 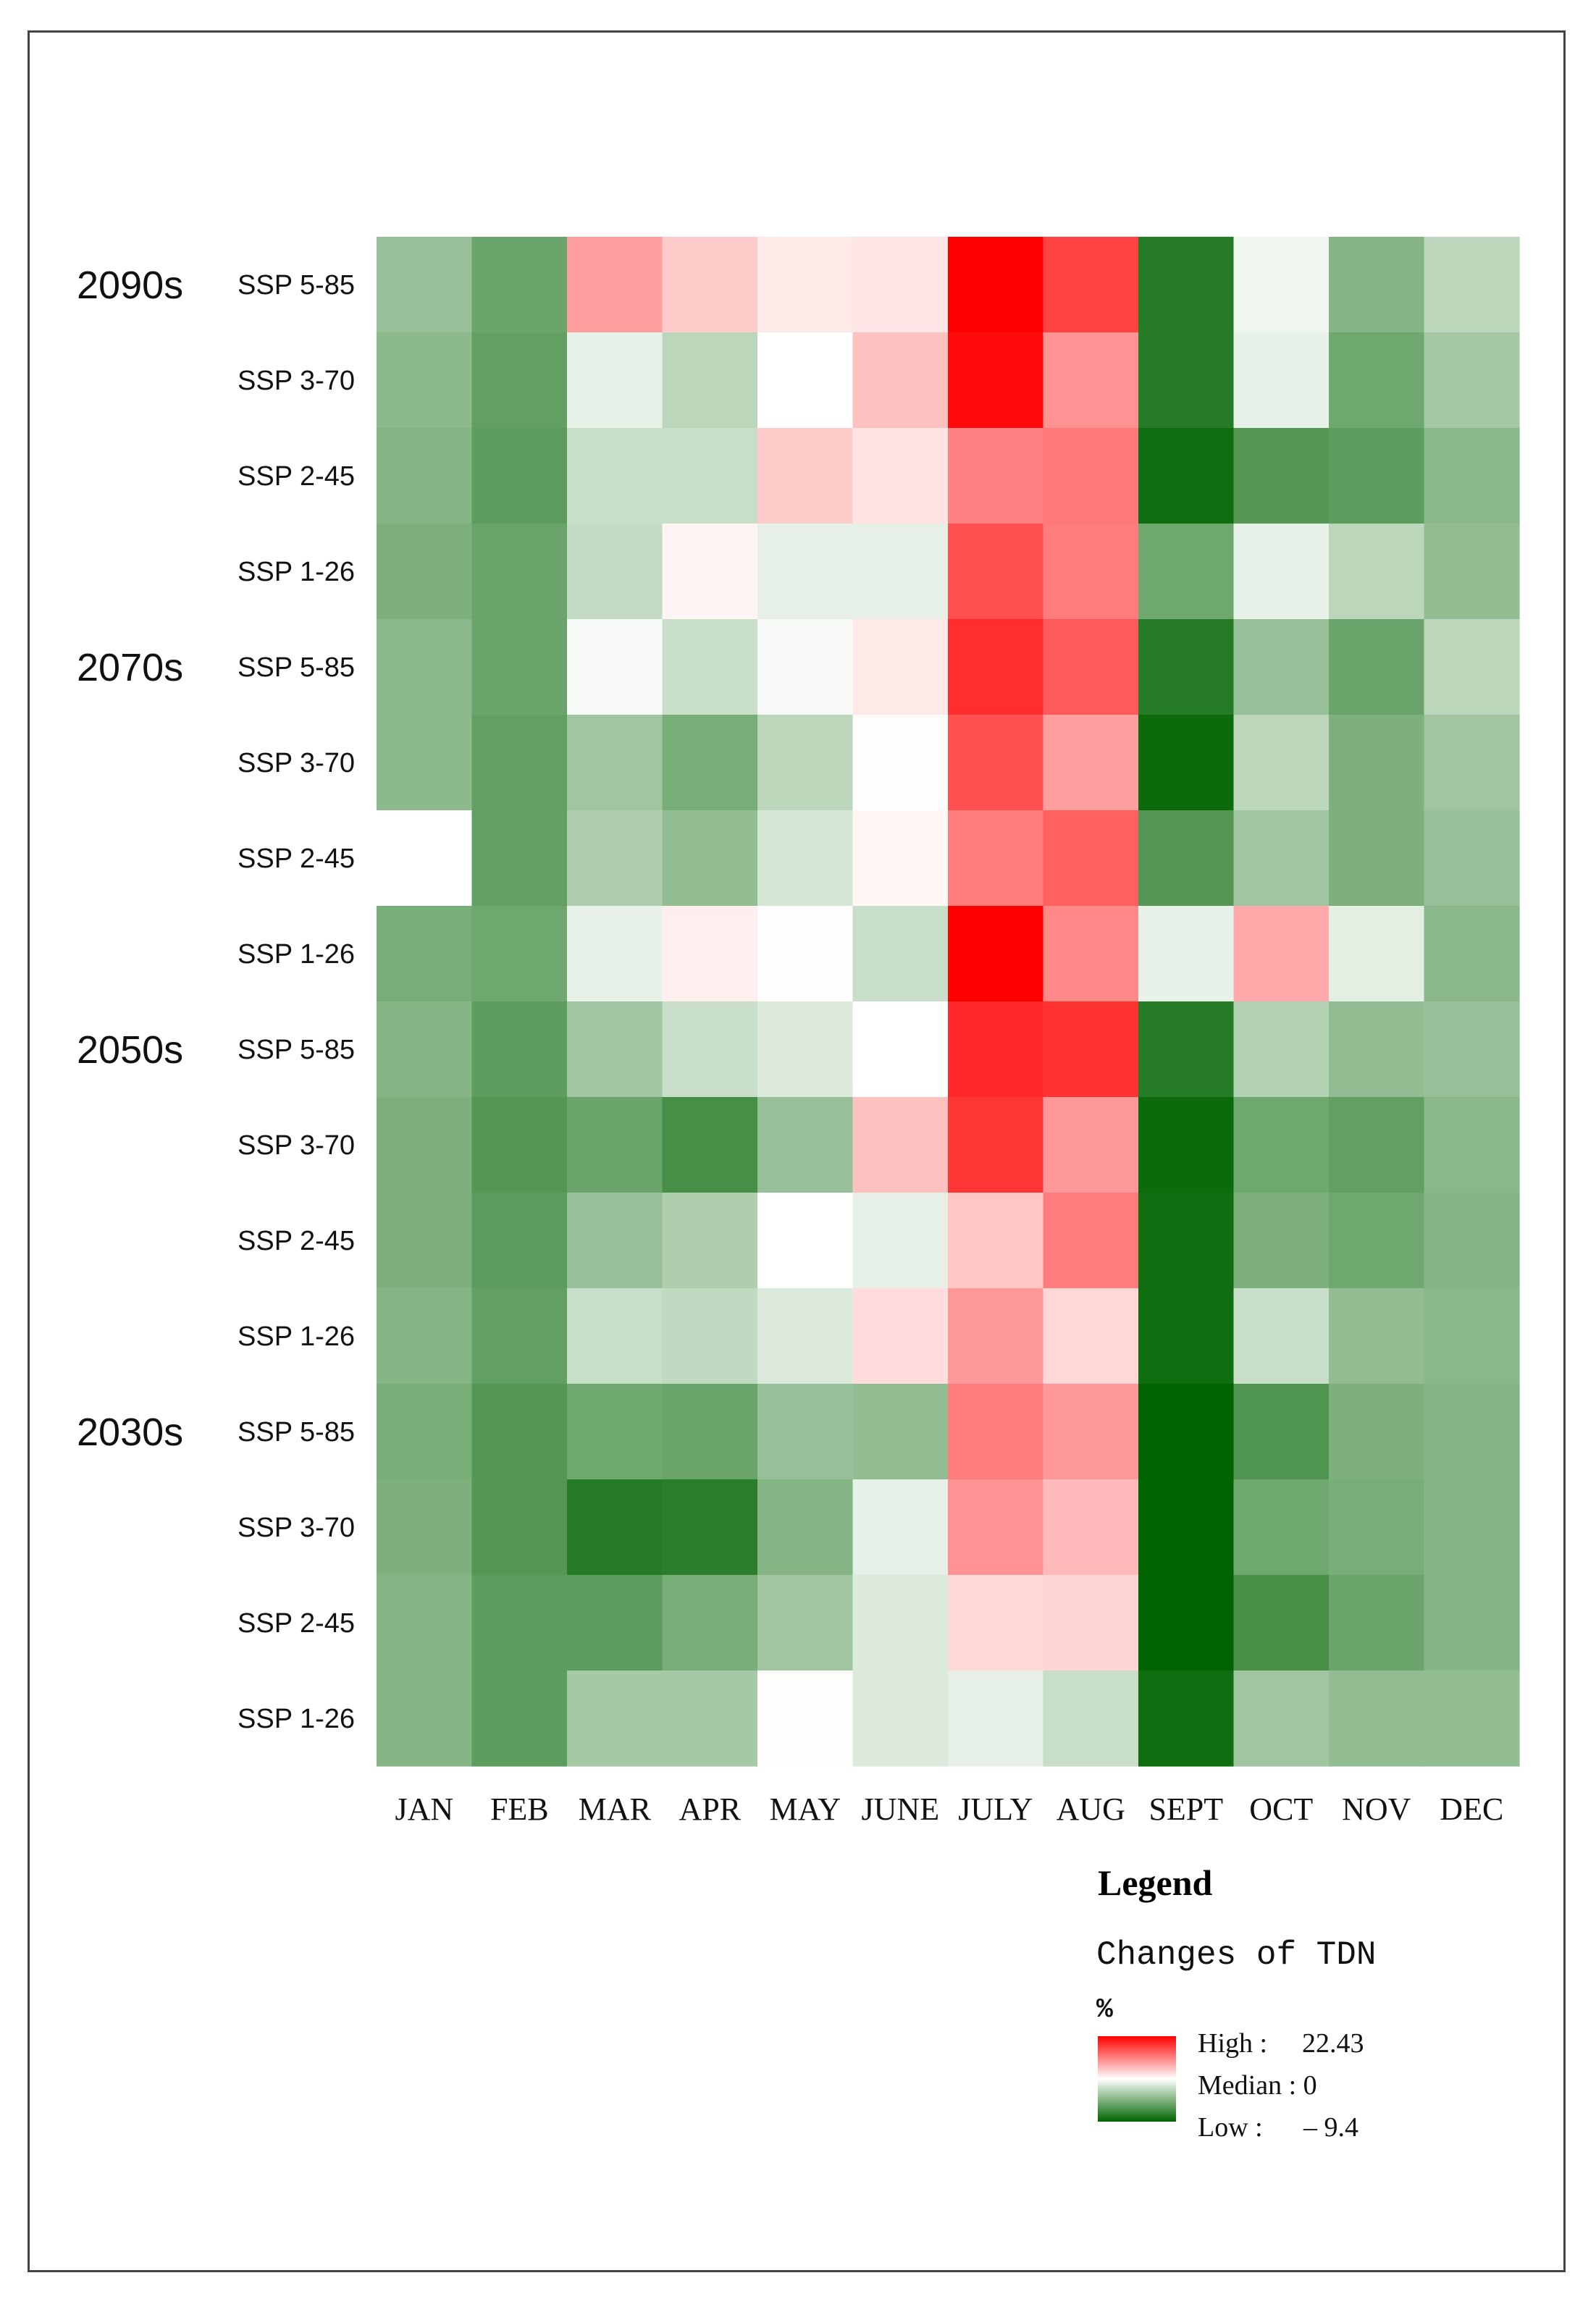 What do you see at coordinates (1155, 1882) in the screenshot?
I see `legend-title: Legend` at bounding box center [1155, 1882].